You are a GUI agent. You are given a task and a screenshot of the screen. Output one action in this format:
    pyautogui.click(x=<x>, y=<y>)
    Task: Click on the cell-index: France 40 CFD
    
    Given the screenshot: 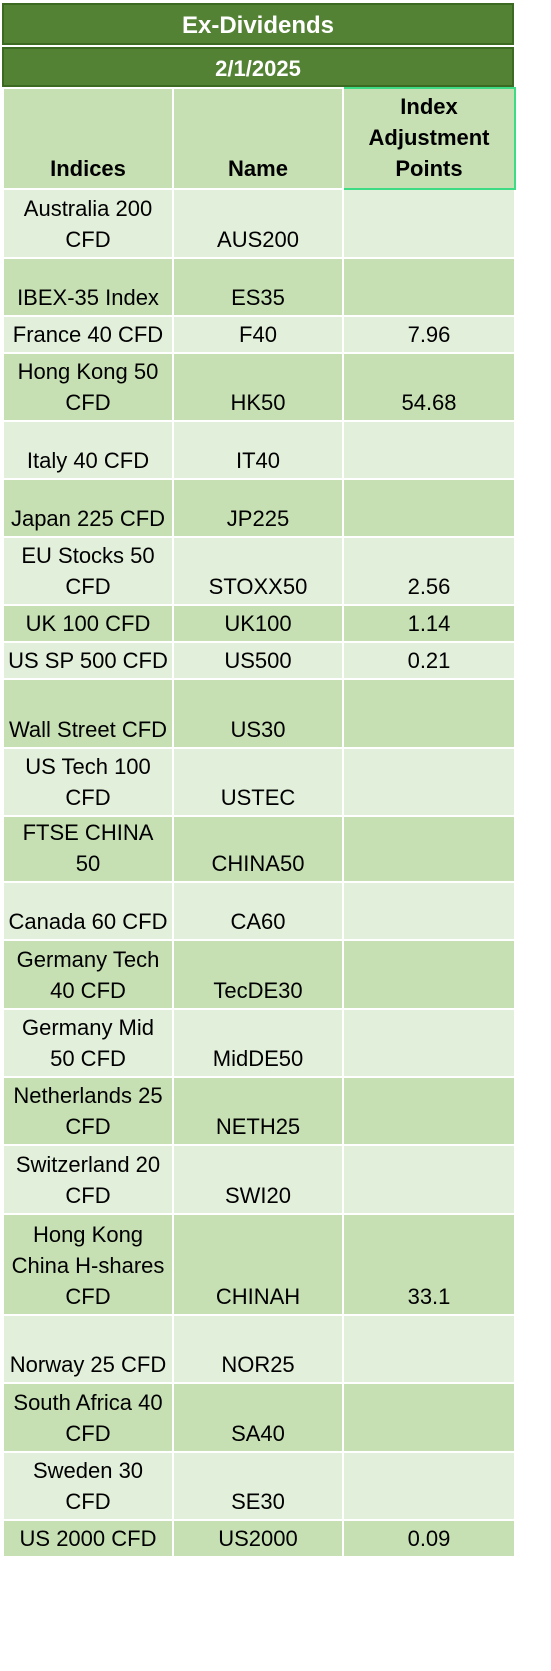 What is the action you would take?
    pyautogui.click(x=88, y=334)
    